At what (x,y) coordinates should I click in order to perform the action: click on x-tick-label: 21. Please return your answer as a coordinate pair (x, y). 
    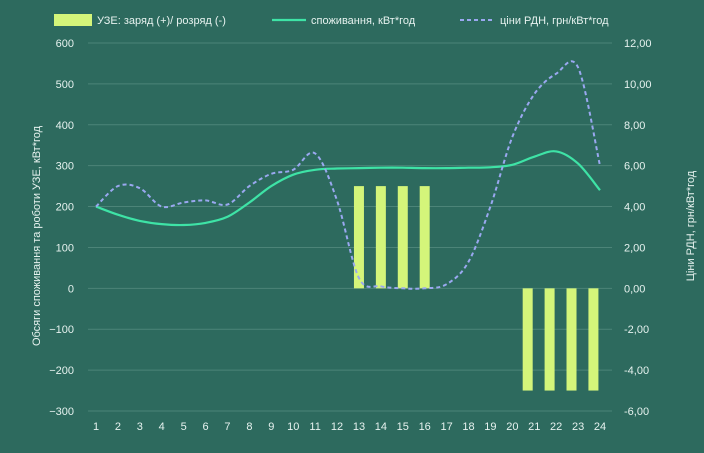
    Looking at the image, I should click on (534, 427).